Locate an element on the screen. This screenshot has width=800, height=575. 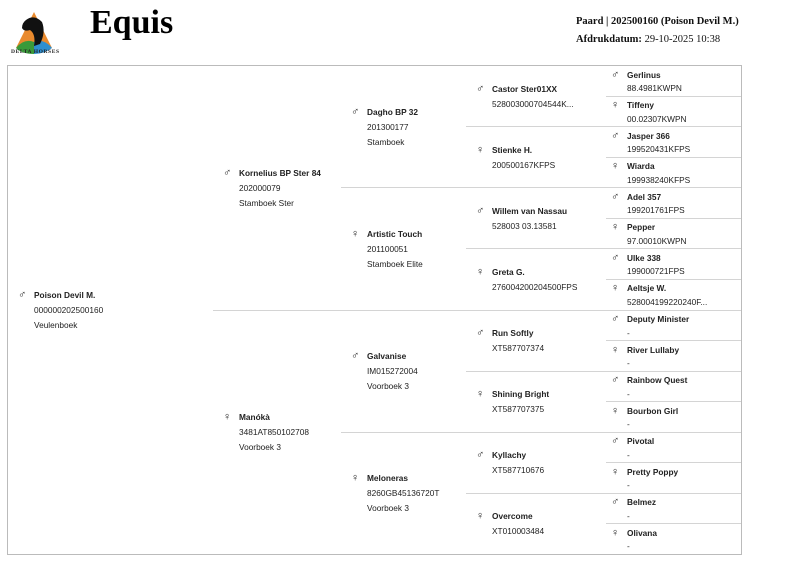
horse-number: 528003 03.13581 is located at coordinates (524, 225).